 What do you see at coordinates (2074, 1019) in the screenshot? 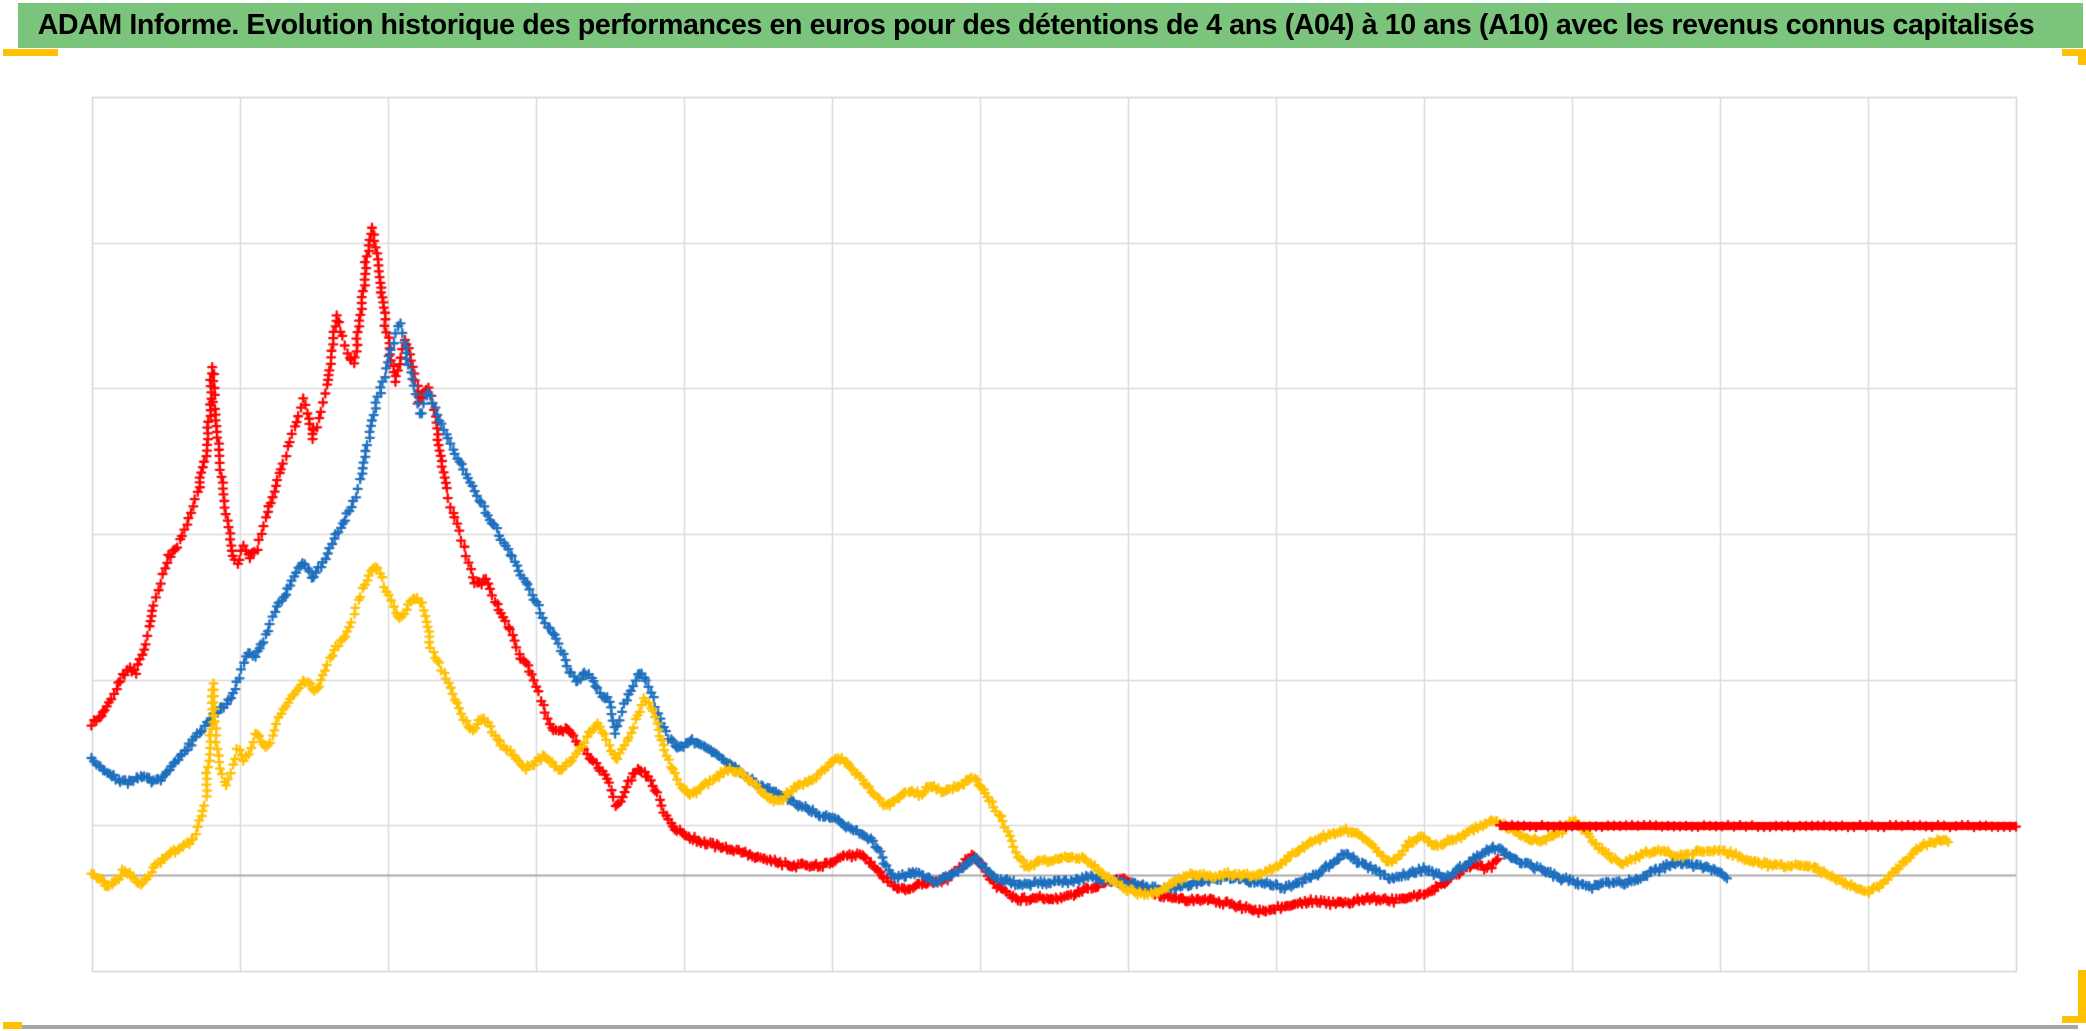
I see `selection-corner-bottom-right-horizontal` at bounding box center [2074, 1019].